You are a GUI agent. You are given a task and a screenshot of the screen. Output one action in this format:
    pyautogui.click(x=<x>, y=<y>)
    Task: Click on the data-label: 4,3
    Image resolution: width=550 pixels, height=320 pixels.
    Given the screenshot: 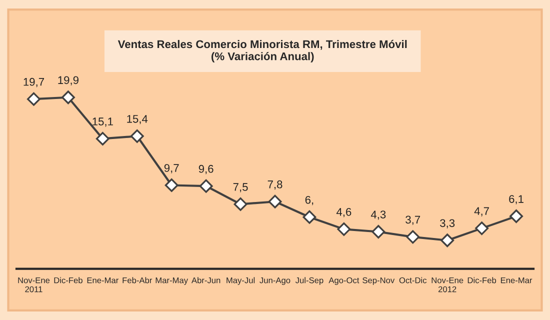 What is the action you would take?
    pyautogui.click(x=378, y=215)
    